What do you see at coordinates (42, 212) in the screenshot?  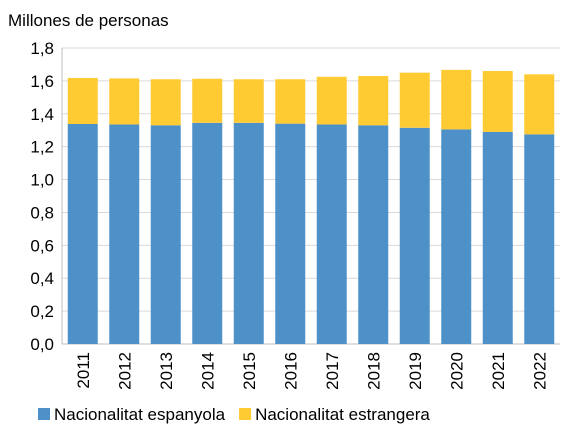 I see `y-tick-label: 0,8` at bounding box center [42, 212].